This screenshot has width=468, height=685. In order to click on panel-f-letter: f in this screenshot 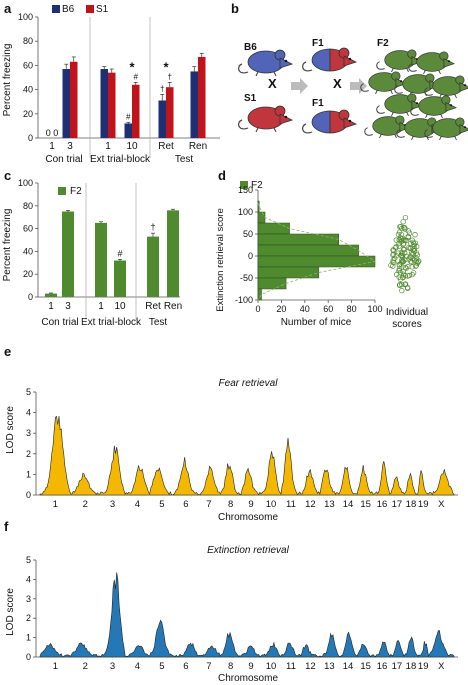, I will do `click(6, 526)`.